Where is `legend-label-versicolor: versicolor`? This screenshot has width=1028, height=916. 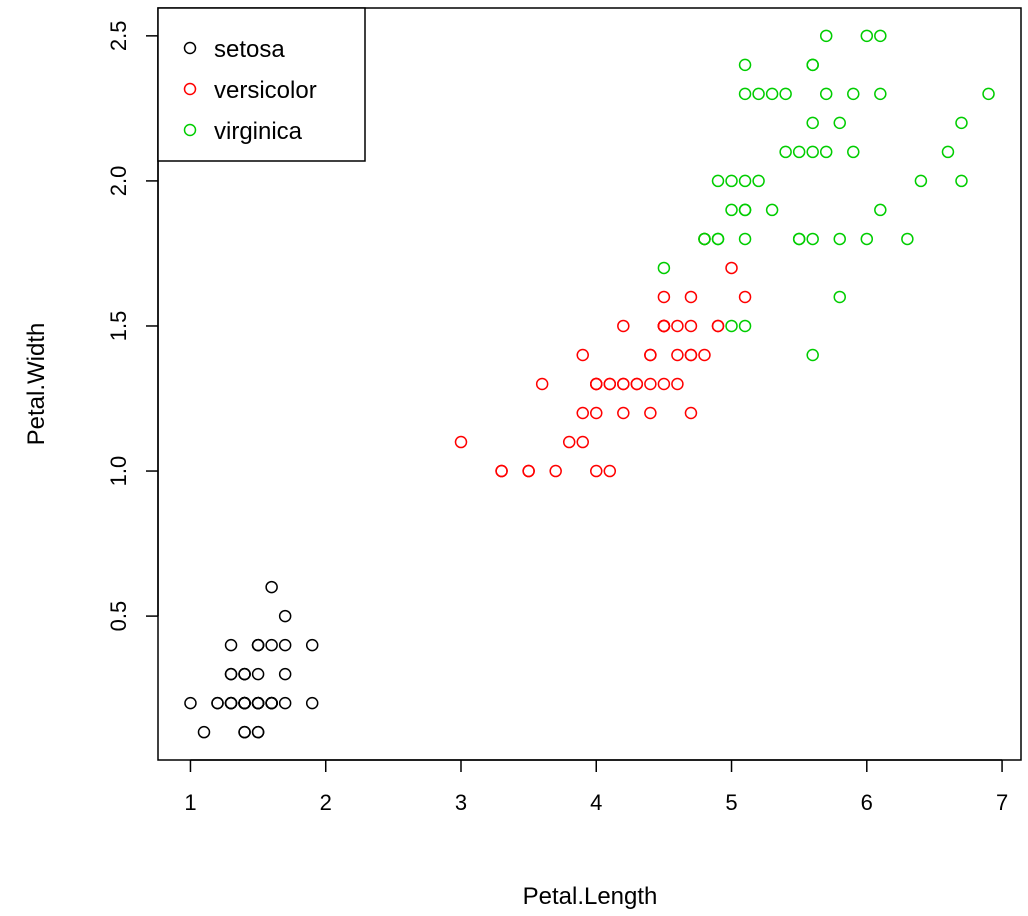 legend-label-versicolor: versicolor is located at coordinates (265, 90).